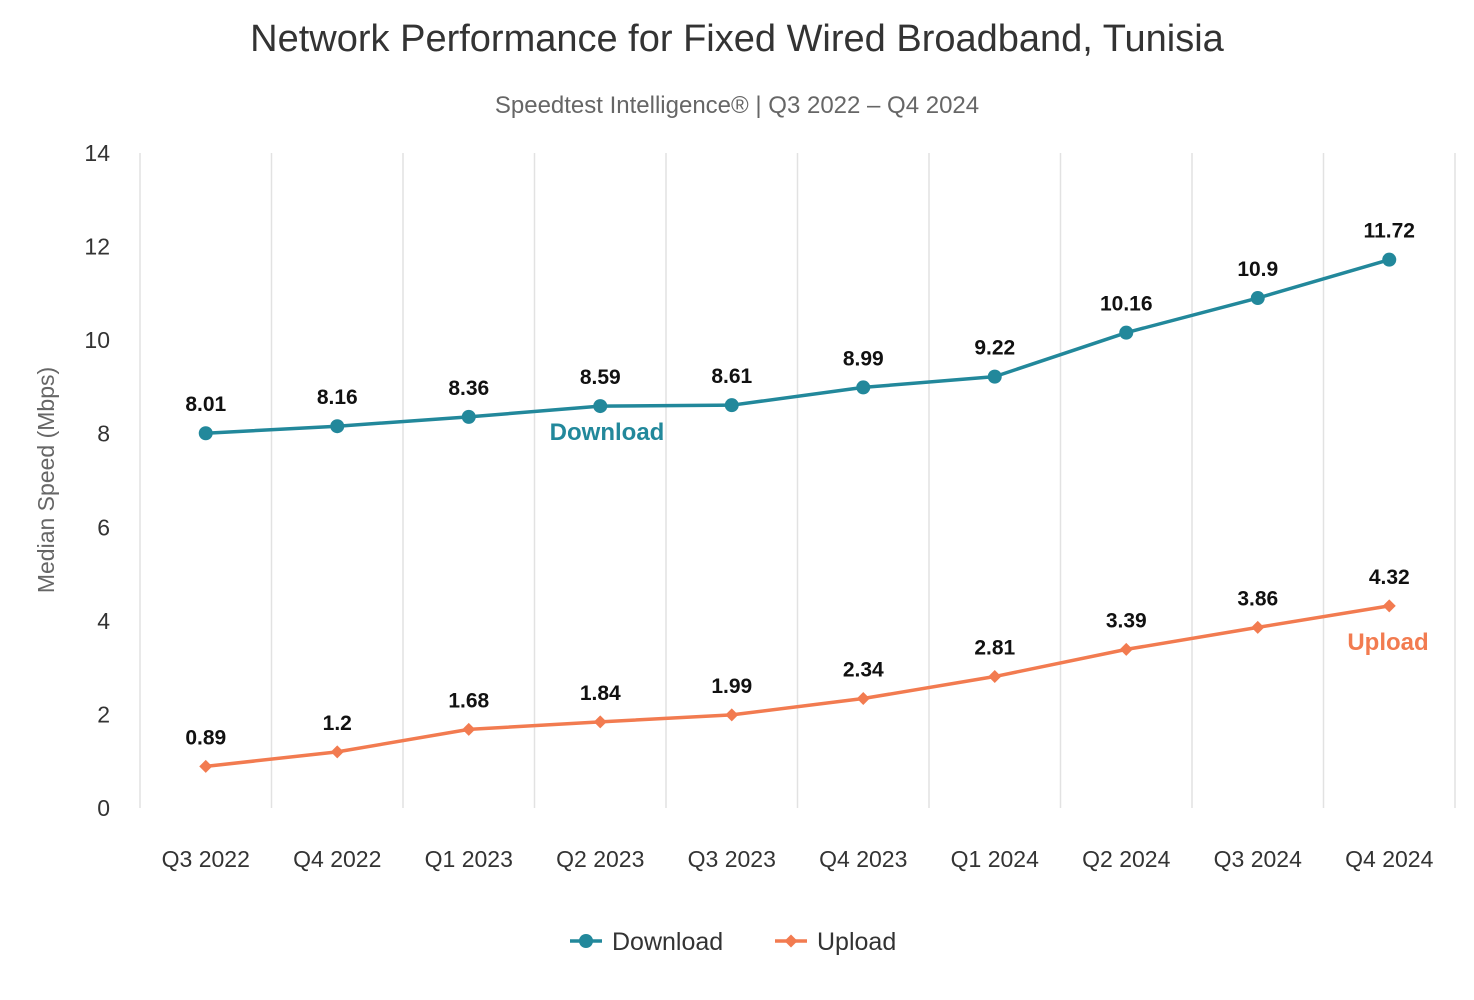 The width and height of the screenshot is (1474, 1000). What do you see at coordinates (337, 723) in the screenshot?
I see `data-label: 1.2` at bounding box center [337, 723].